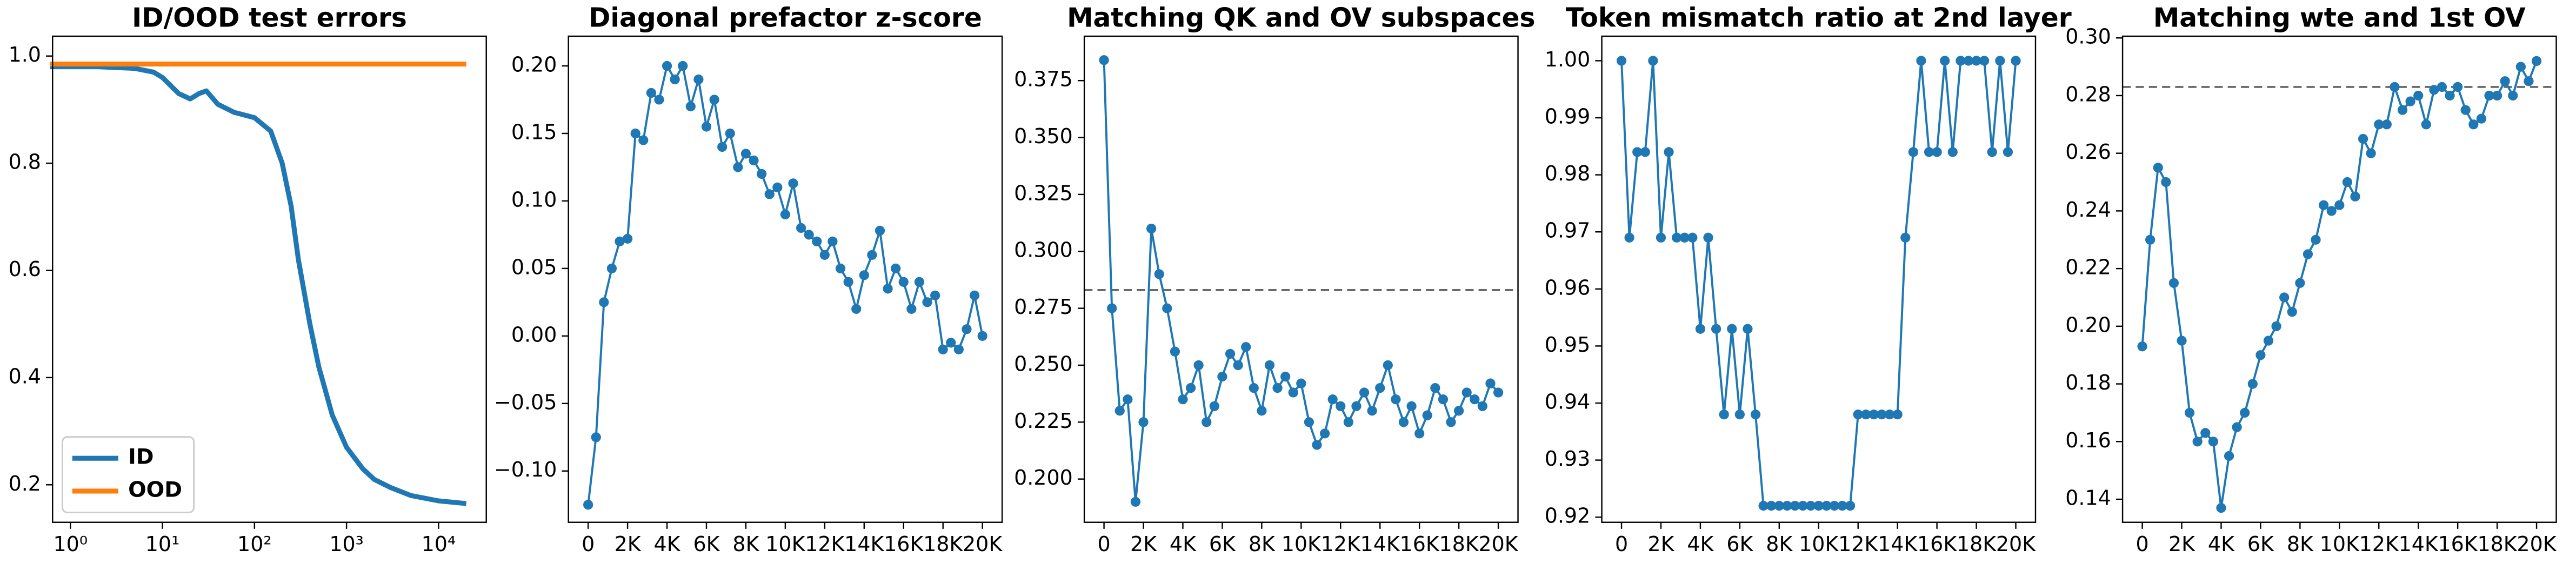 The image size is (2576, 570). I want to click on y-tick-label: 0.97, so click(1568, 231).